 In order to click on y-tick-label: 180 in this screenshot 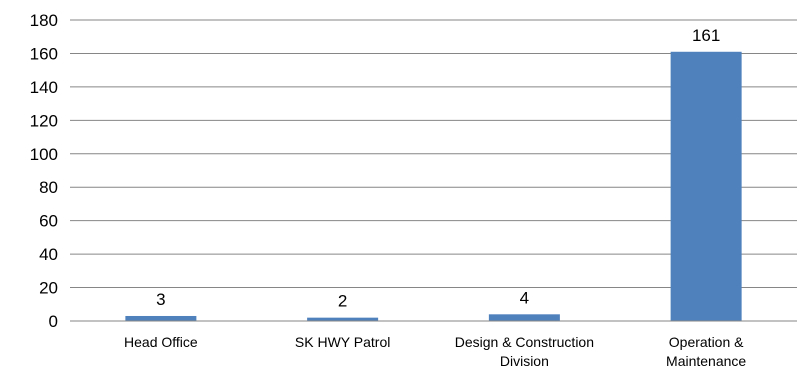, I will do `click(44, 20)`.